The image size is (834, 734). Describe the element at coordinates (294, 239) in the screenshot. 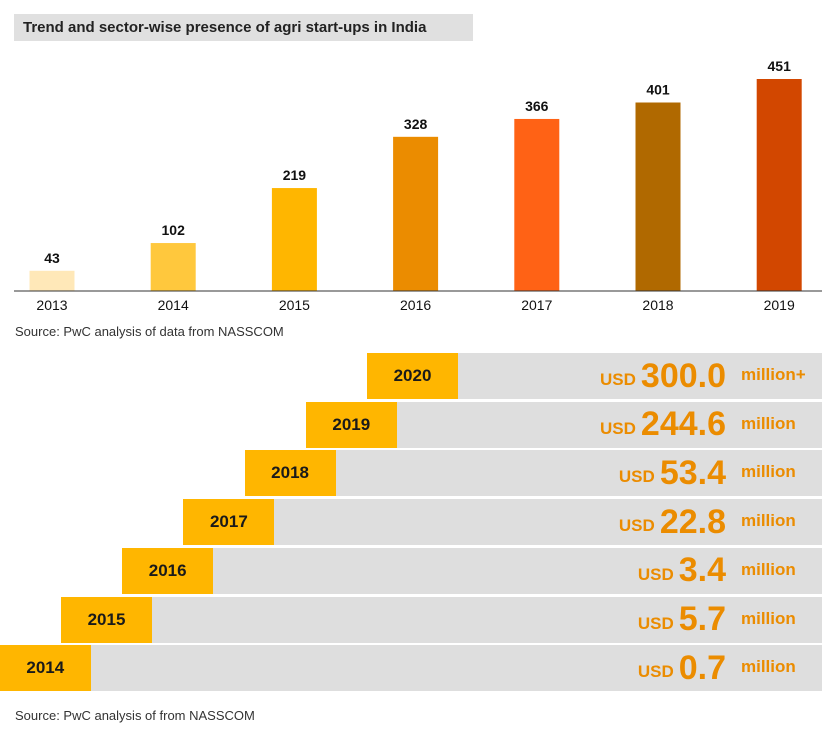

I see `bar-2015` at that location.